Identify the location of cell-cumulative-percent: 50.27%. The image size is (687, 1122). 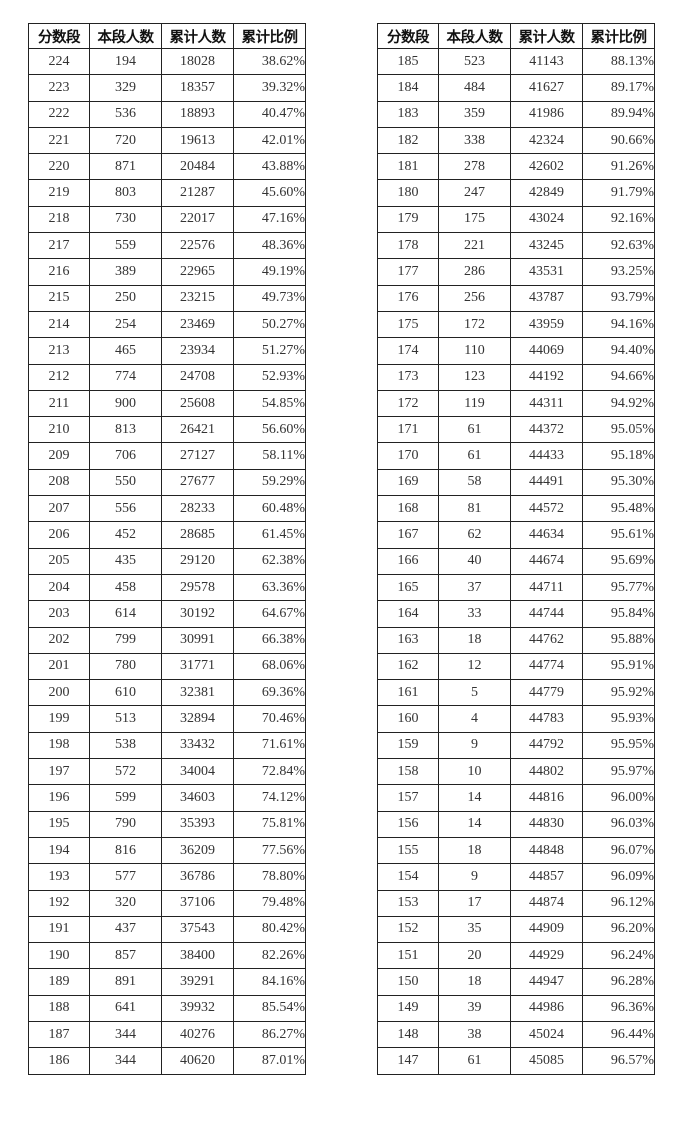
(269, 324).